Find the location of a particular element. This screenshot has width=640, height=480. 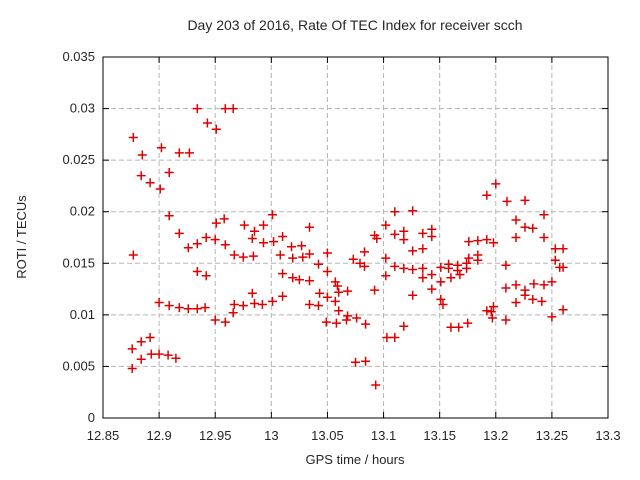

y-tick-label: 0.03 is located at coordinates (82, 108).